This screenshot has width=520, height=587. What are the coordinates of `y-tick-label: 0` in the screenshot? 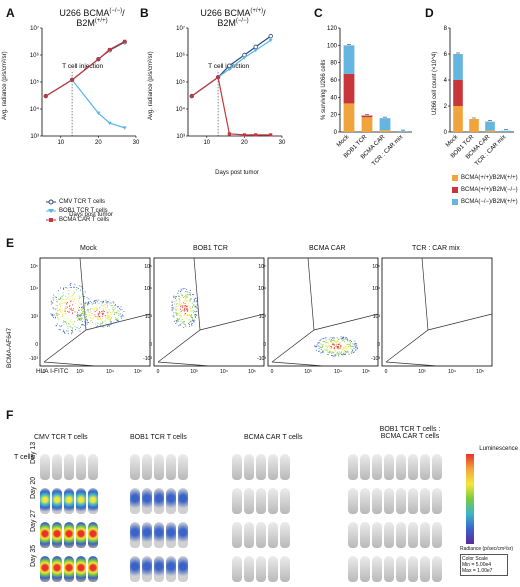 It's located at (150, 345).